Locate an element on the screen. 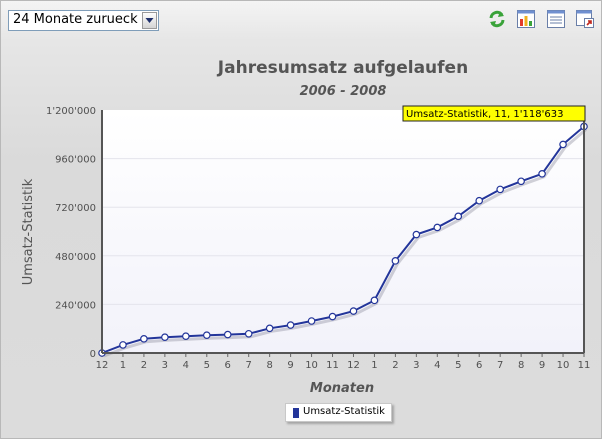 This screenshot has width=602, height=439. list-view-icon is located at coordinates (556, 19).